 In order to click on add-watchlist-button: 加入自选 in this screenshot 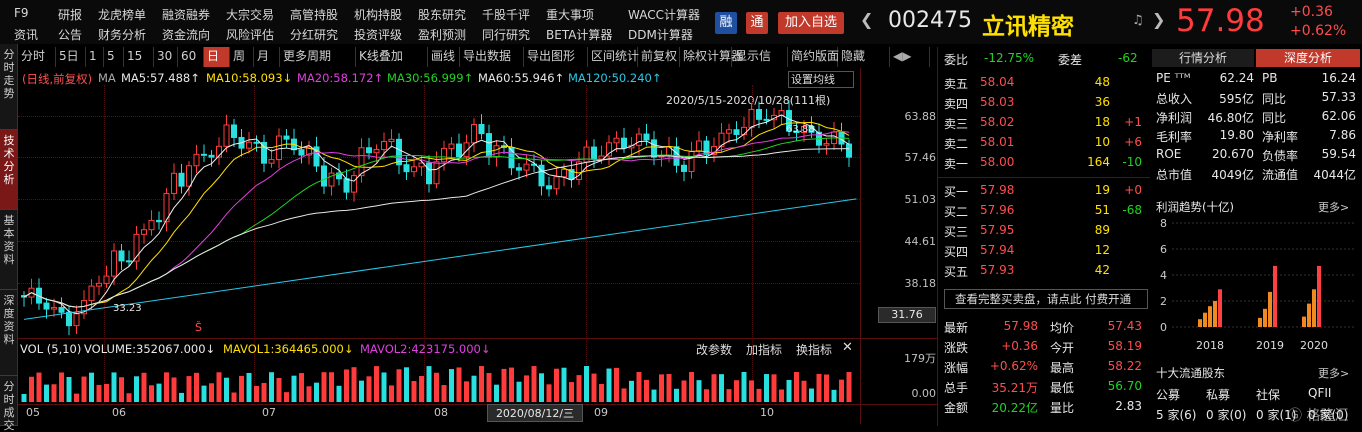, I will do `click(811, 23)`.